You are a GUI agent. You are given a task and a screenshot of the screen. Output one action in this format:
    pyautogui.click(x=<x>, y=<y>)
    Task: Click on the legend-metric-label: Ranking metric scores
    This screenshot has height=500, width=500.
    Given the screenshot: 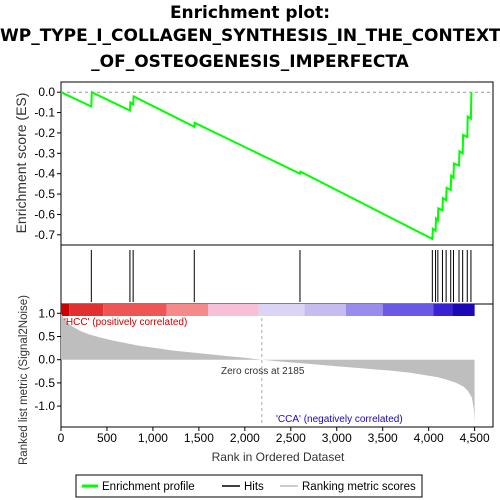 What is the action you would take?
    pyautogui.click(x=359, y=487)
    